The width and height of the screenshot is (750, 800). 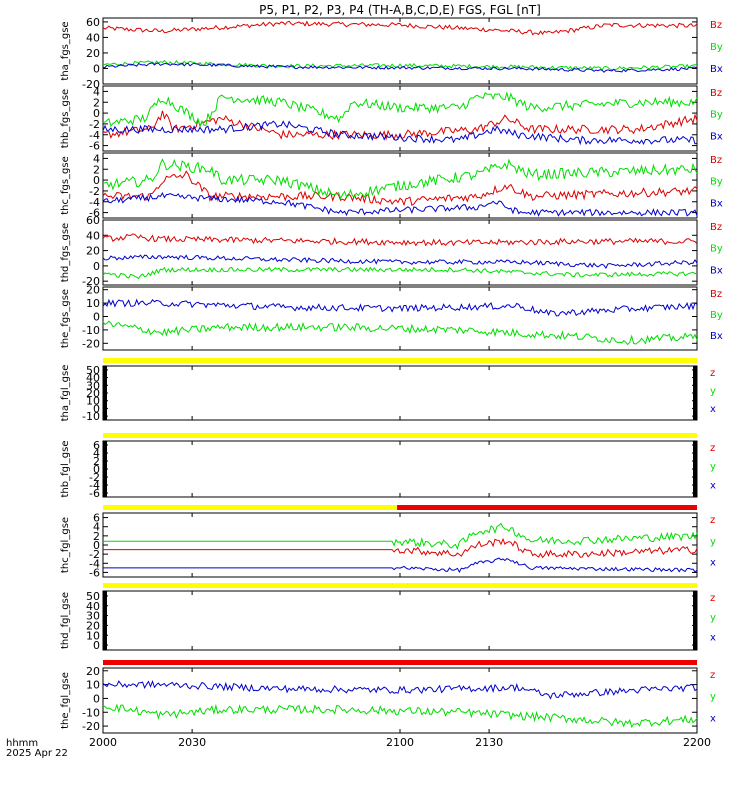 I want to click on panel-ylabel: tha_fgl_gse, so click(x=65, y=393).